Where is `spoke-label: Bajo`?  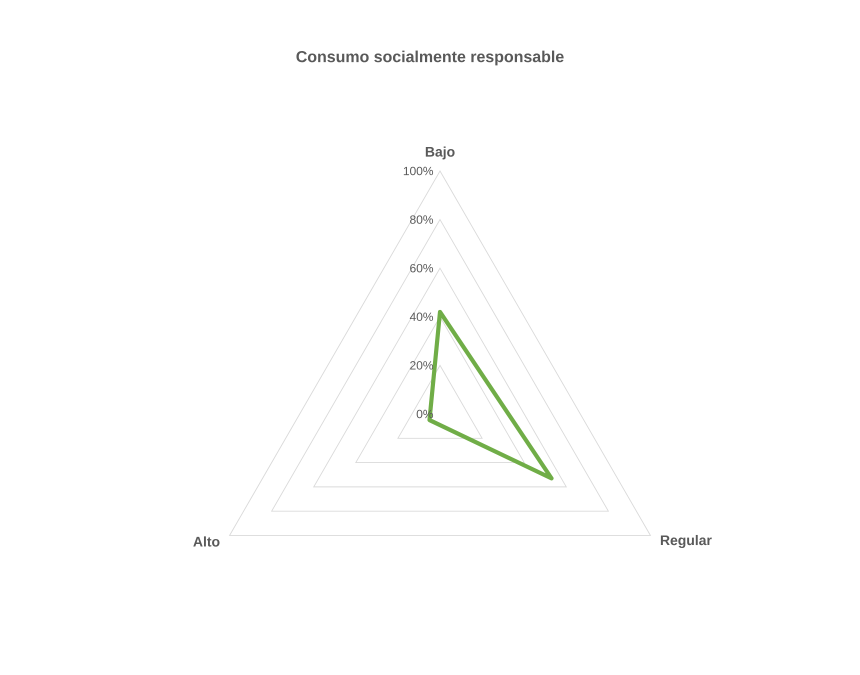
spoke-label: Bajo is located at coordinates (440, 153).